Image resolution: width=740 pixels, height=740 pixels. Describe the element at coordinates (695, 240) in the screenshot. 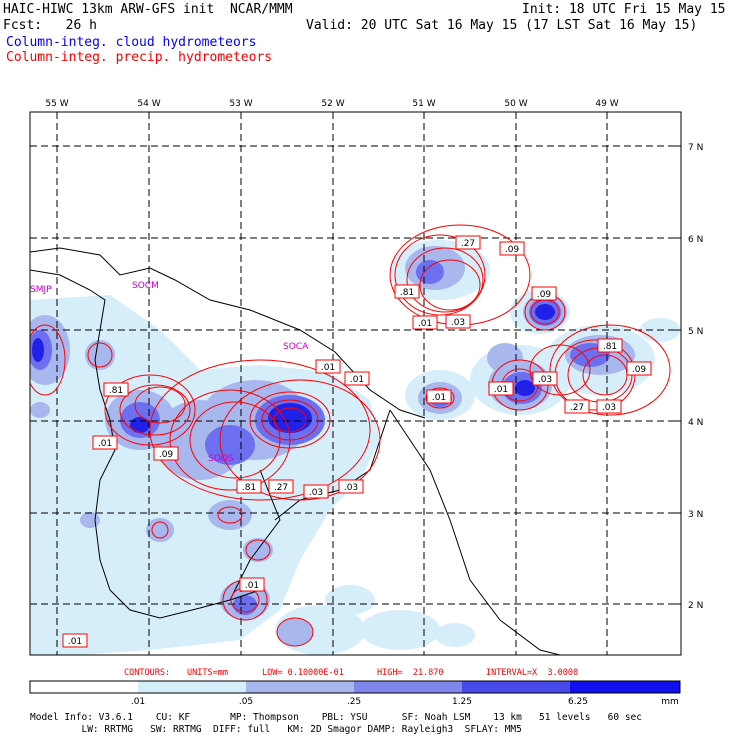

I see `lat-label: 6 N` at that location.